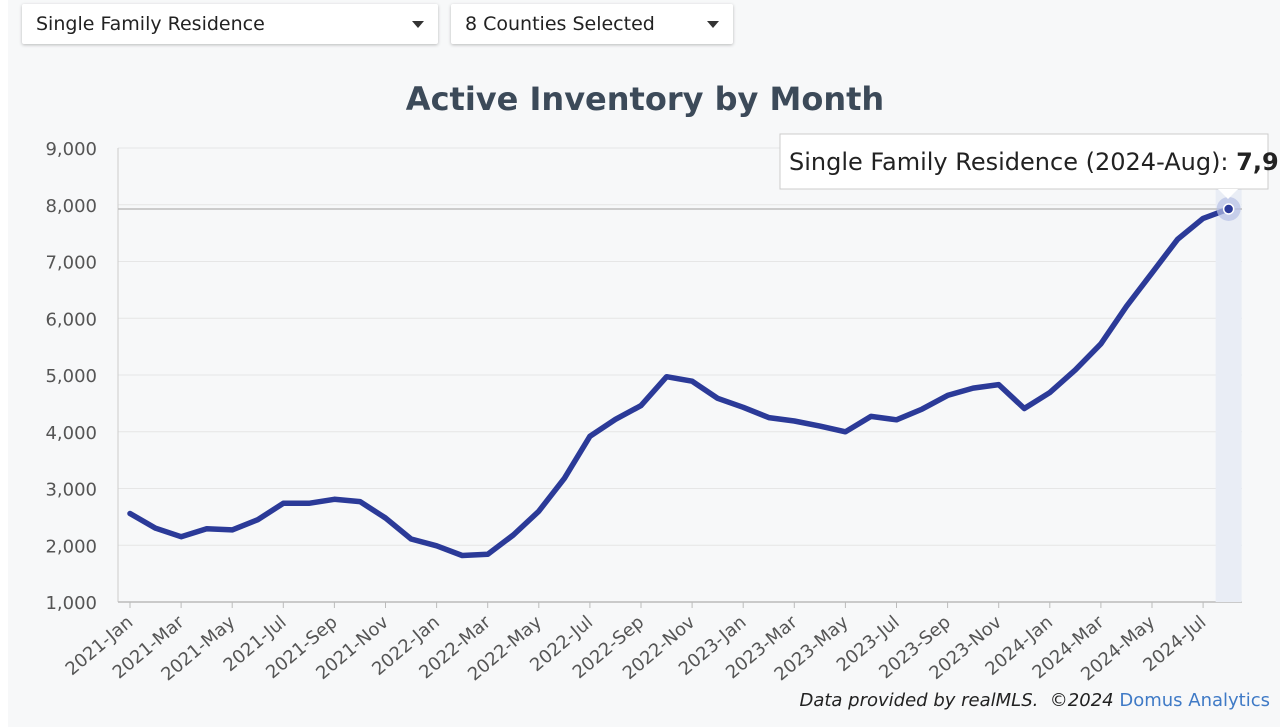 The height and width of the screenshot is (727, 1280). What do you see at coordinates (71, 319) in the screenshot?
I see `y-tick-label: 6,000` at bounding box center [71, 319].